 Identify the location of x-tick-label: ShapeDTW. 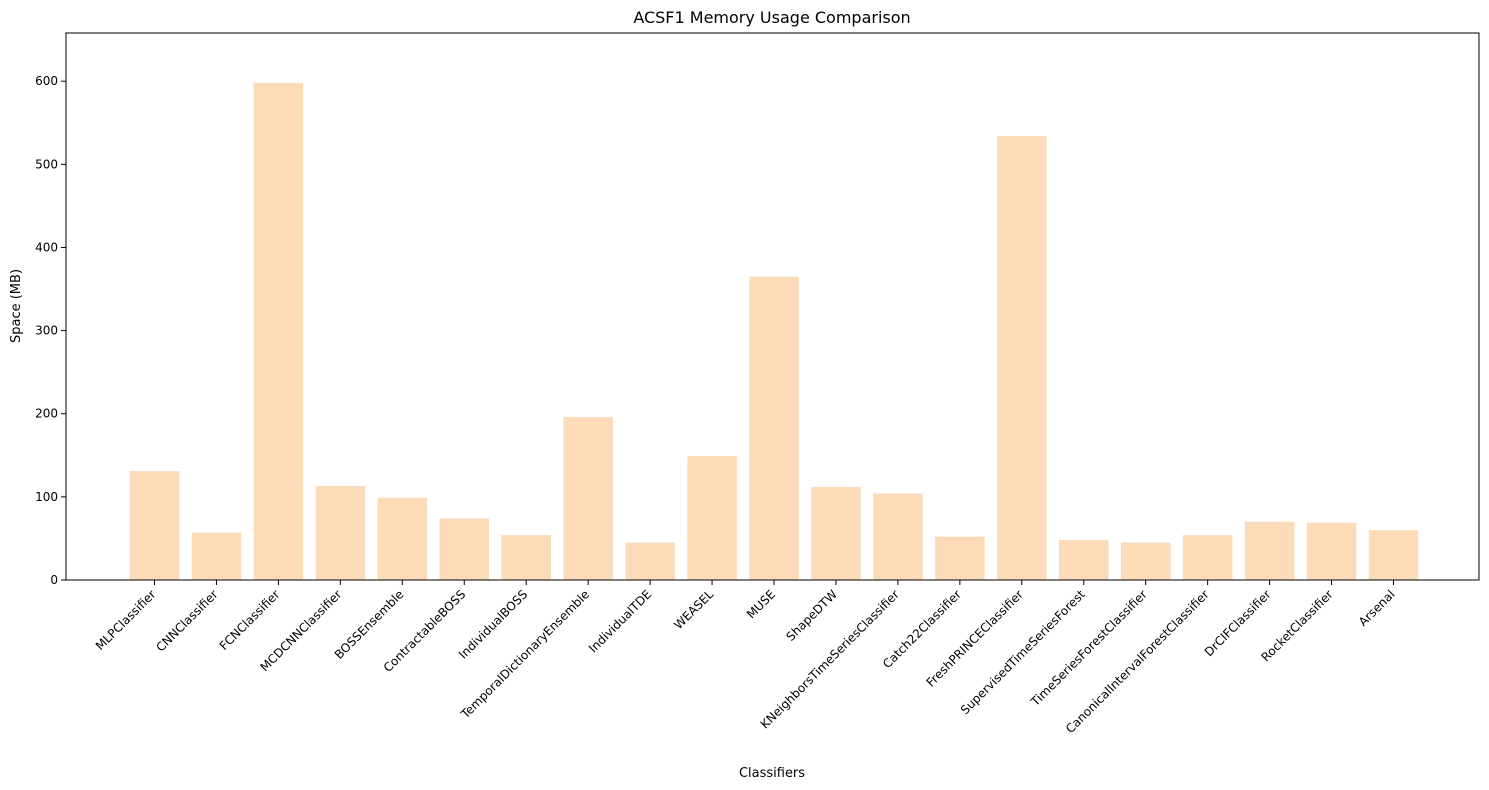
(811, 615).